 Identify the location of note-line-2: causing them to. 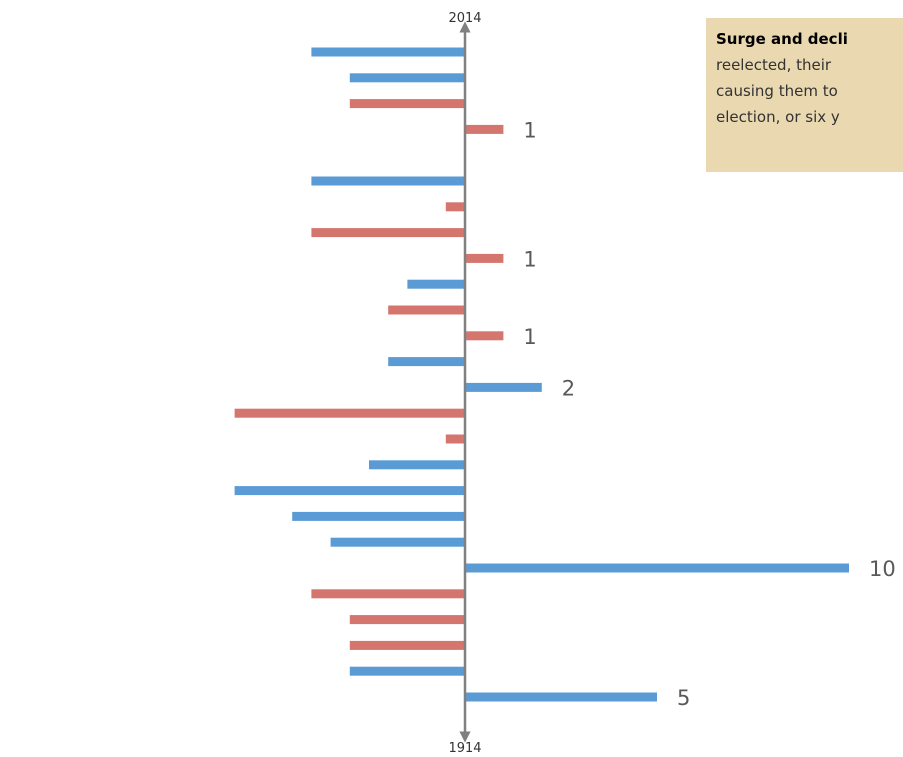
(777, 91).